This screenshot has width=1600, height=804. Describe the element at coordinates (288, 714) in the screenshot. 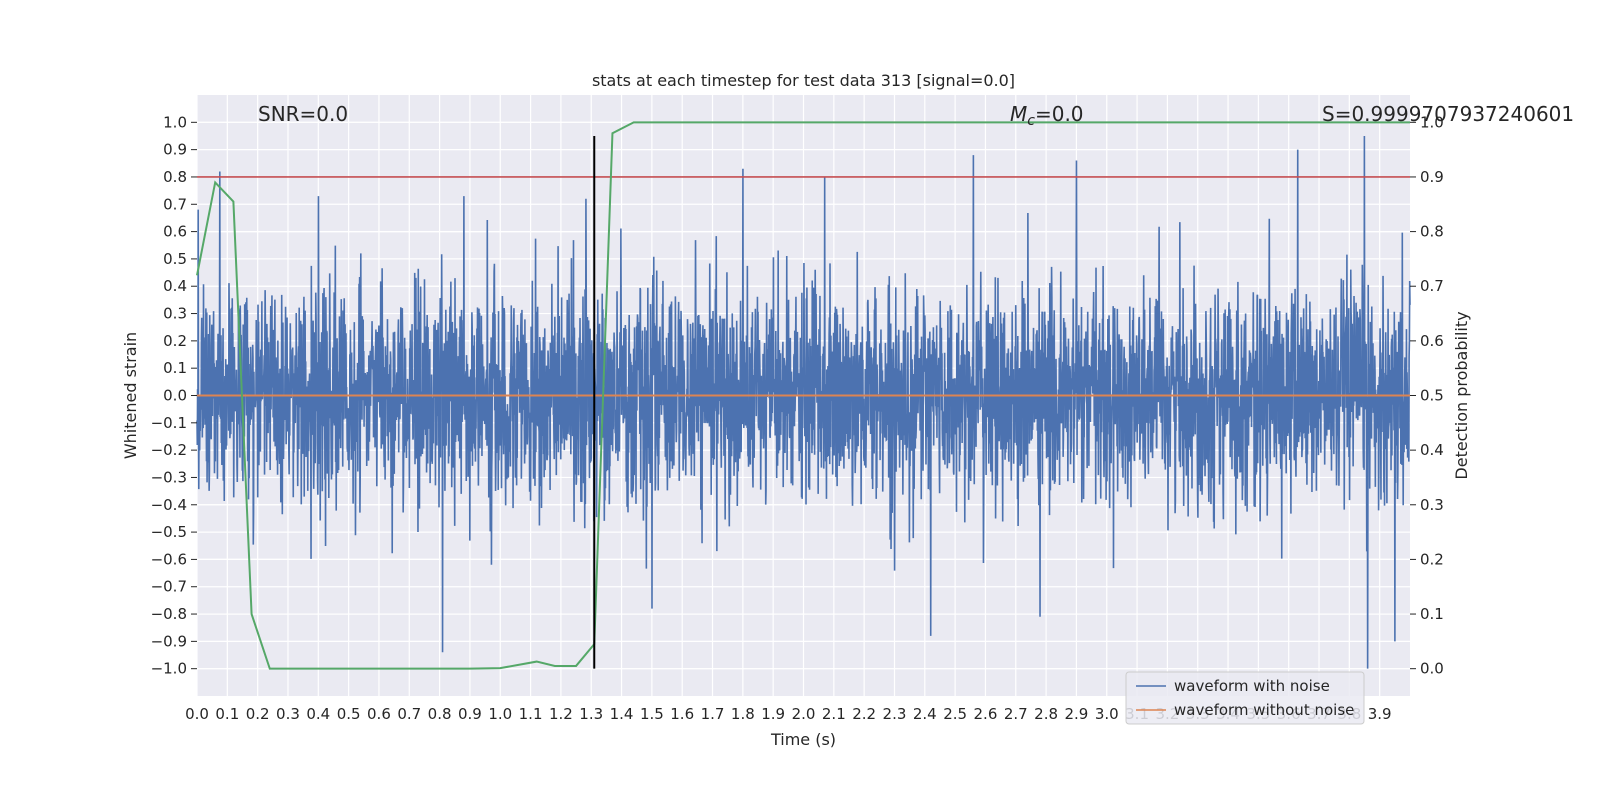

I see `x-tick-label: 0.3` at that location.